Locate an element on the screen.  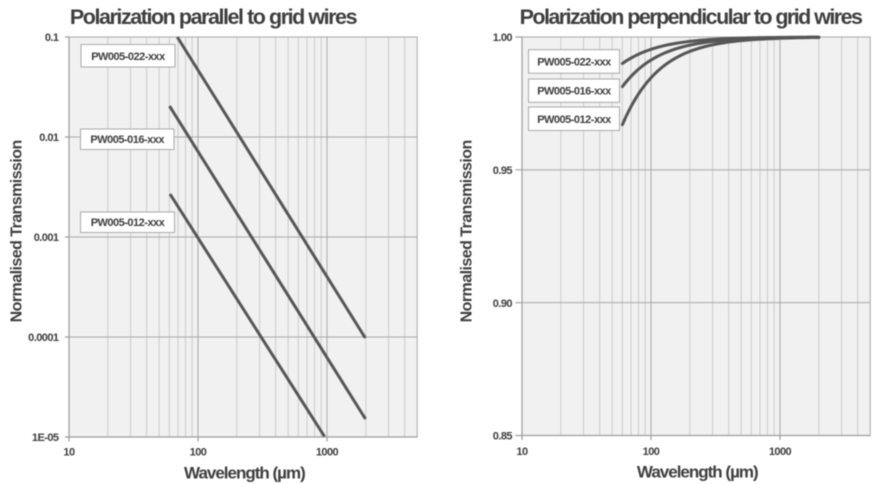
svg-text: 0.01 is located at coordinates (49, 138).